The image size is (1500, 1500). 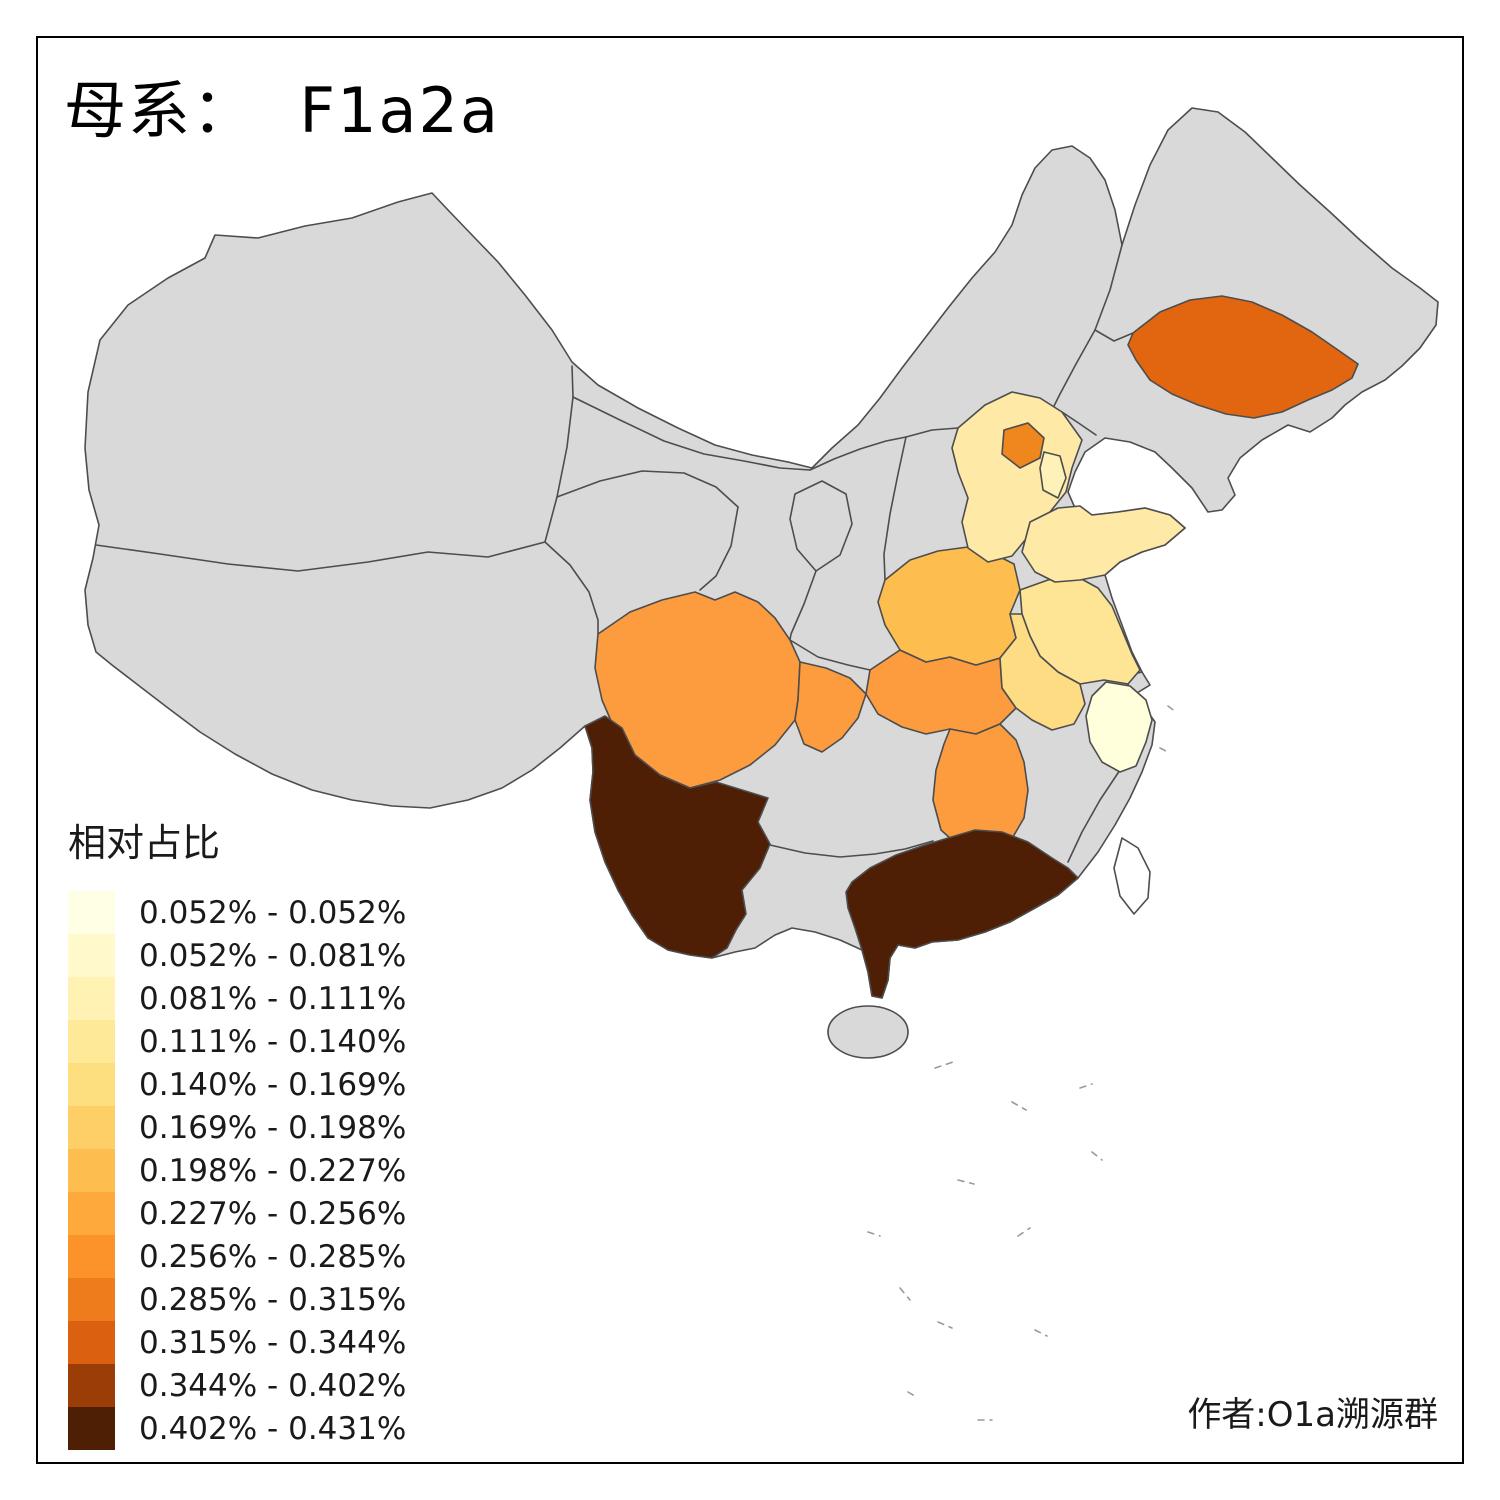 I want to click on legend-item: 0.227% - 0.256%, so click(x=237, y=1213).